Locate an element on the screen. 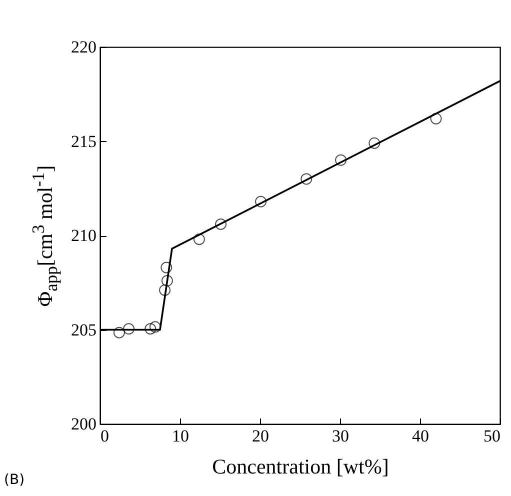 The width and height of the screenshot is (511, 496). y-tick-label: 220 is located at coordinates (83, 47).